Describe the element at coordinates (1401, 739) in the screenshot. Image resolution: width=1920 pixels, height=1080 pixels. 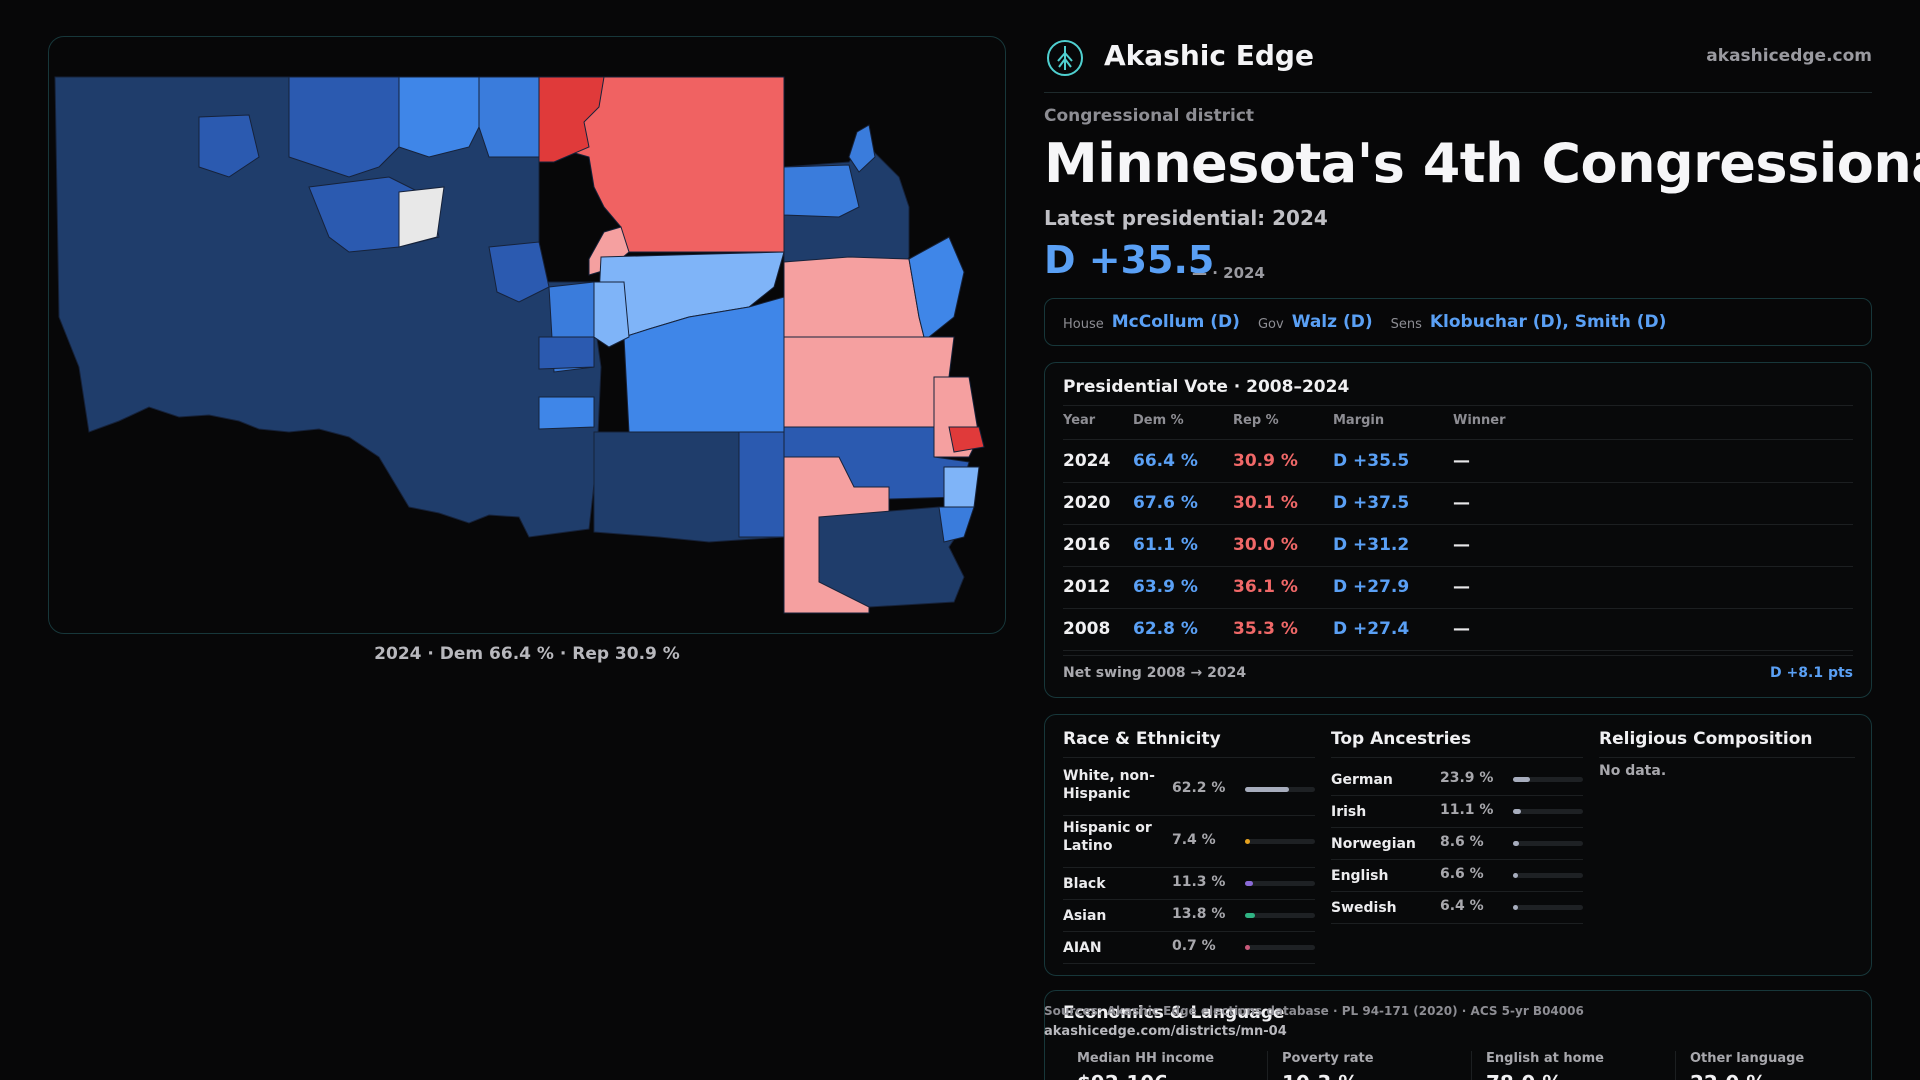
I see `ancestry-title: Top Ancestries` at that location.